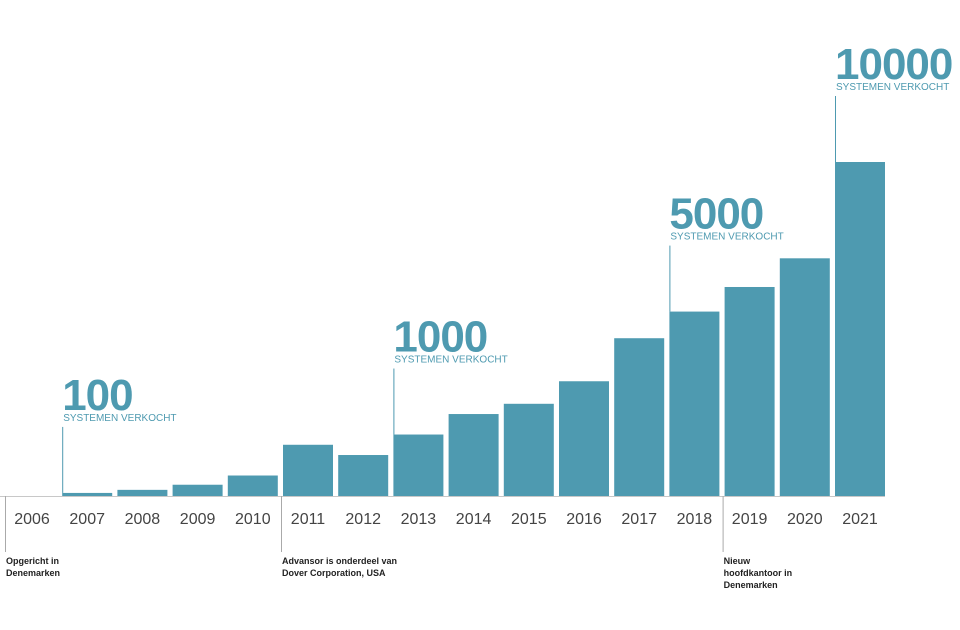  Describe the element at coordinates (363, 519) in the screenshot. I see `x-tick-label: 2012` at that location.